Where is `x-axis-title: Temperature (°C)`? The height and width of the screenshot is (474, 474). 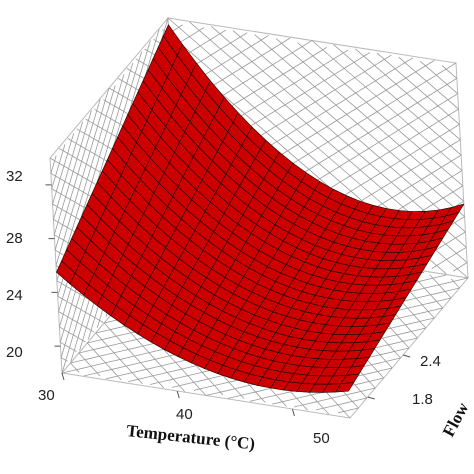 x-axis-title: Temperature (°C) is located at coordinates (191, 437).